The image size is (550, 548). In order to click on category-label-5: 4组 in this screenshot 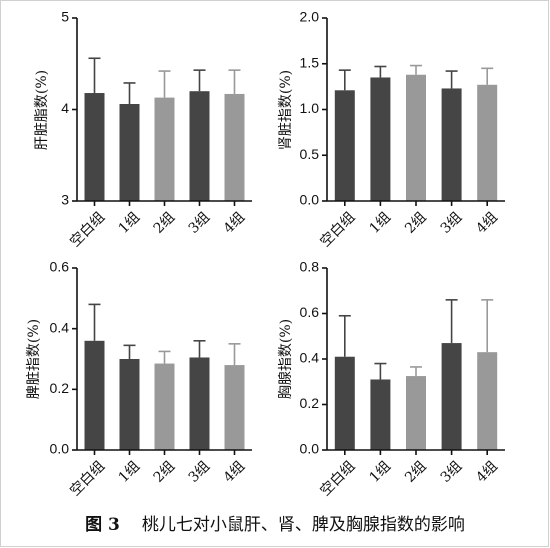, I will do `click(487, 472)`.